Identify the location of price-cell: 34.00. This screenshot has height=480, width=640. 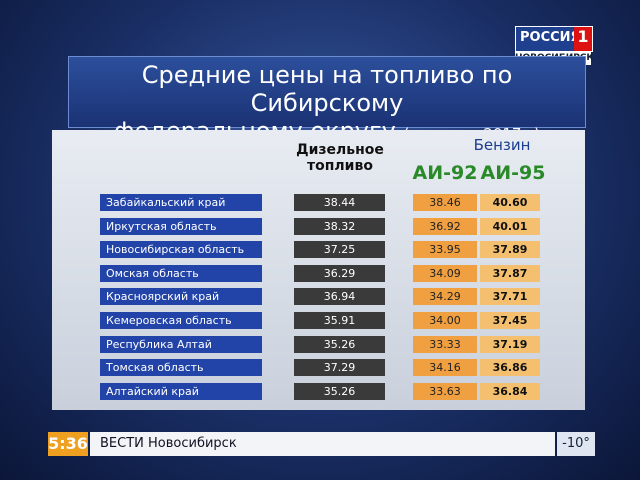
(445, 320).